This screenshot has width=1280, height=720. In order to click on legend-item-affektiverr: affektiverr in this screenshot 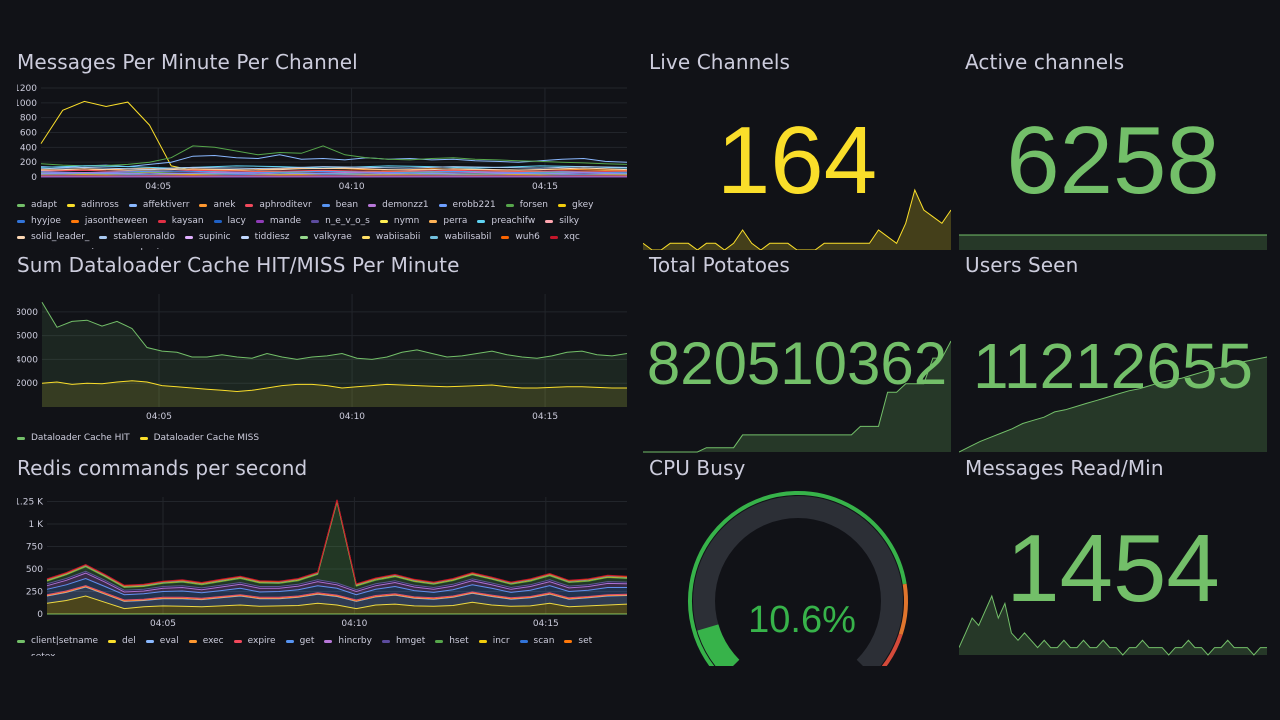, I will do `click(158, 205)`.